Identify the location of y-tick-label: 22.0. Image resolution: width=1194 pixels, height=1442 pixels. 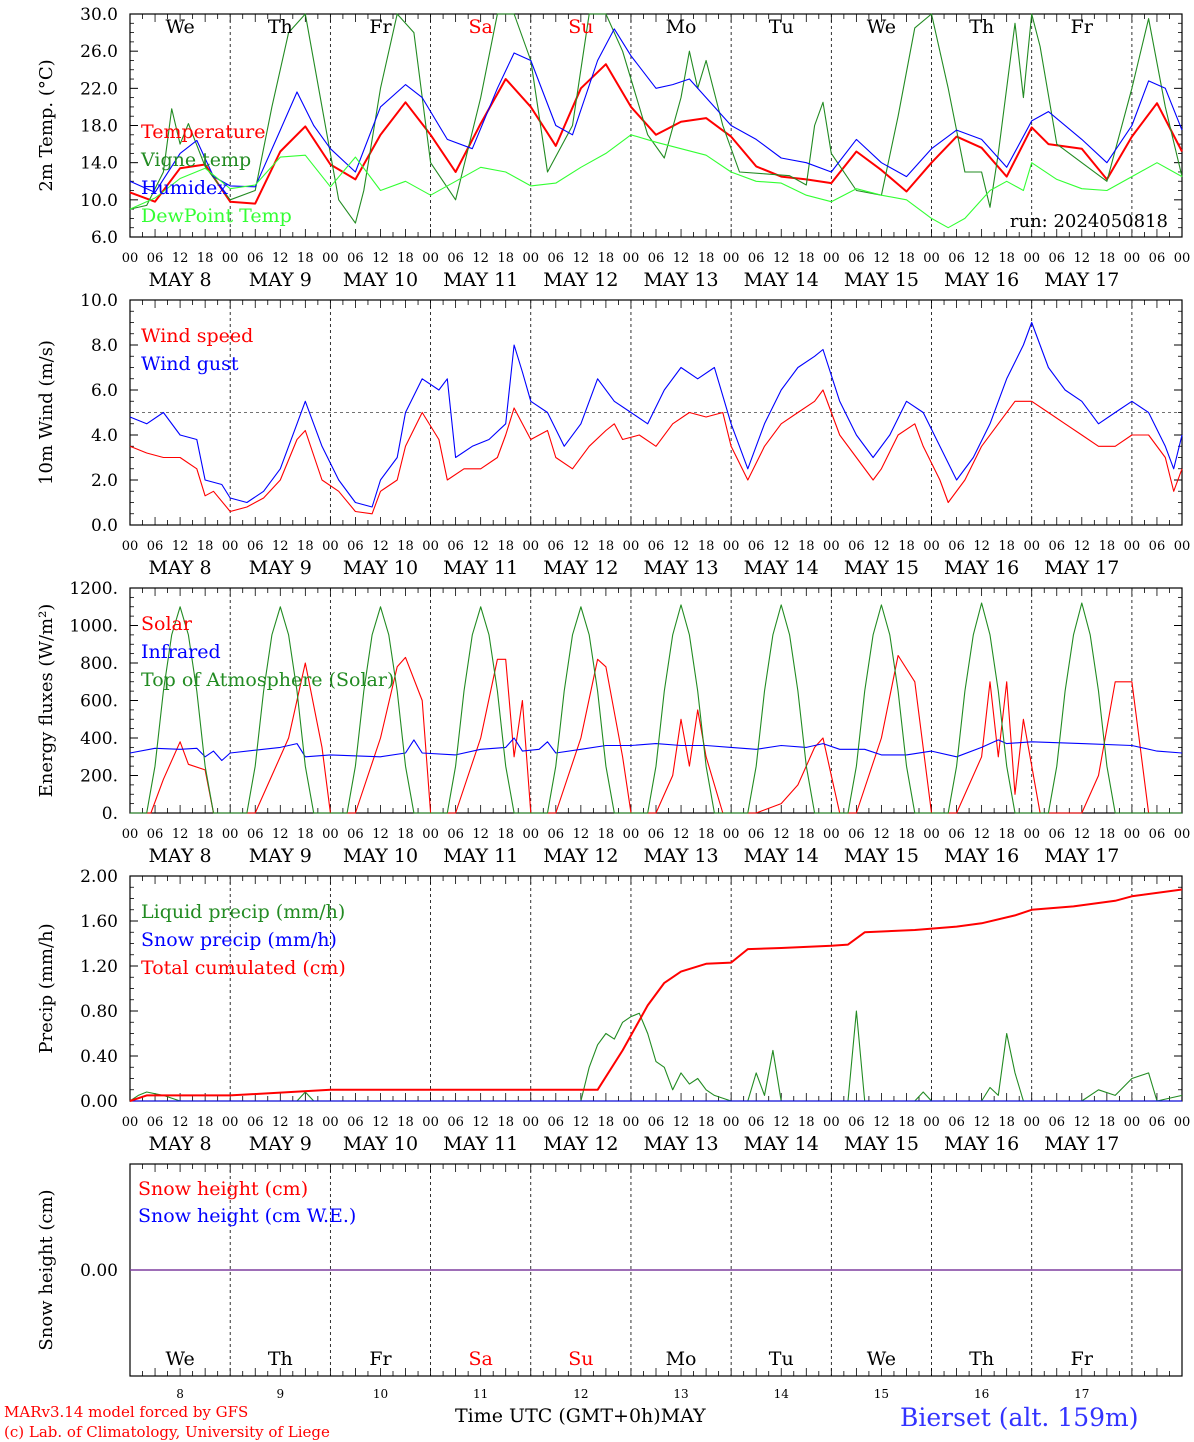
(99, 89).